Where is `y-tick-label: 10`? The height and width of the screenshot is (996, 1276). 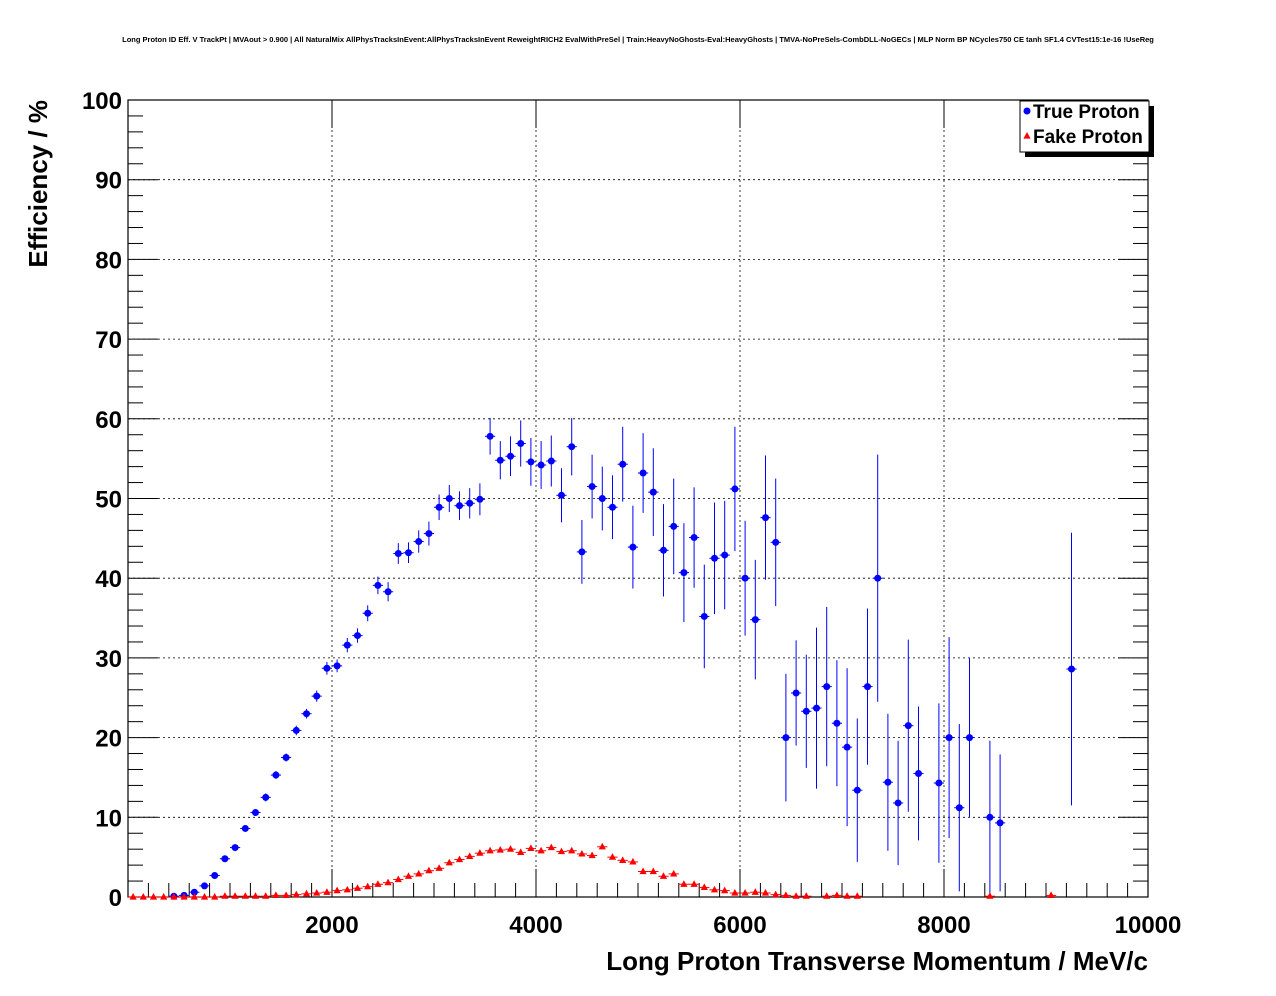 y-tick-label: 10 is located at coordinates (108, 818).